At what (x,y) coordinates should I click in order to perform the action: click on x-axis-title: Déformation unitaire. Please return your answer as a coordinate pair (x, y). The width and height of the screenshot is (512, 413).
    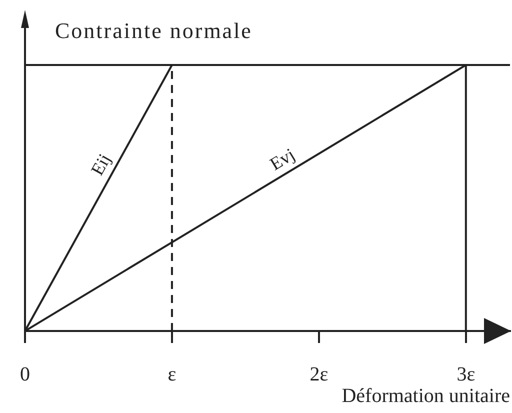
    Looking at the image, I should click on (426, 396).